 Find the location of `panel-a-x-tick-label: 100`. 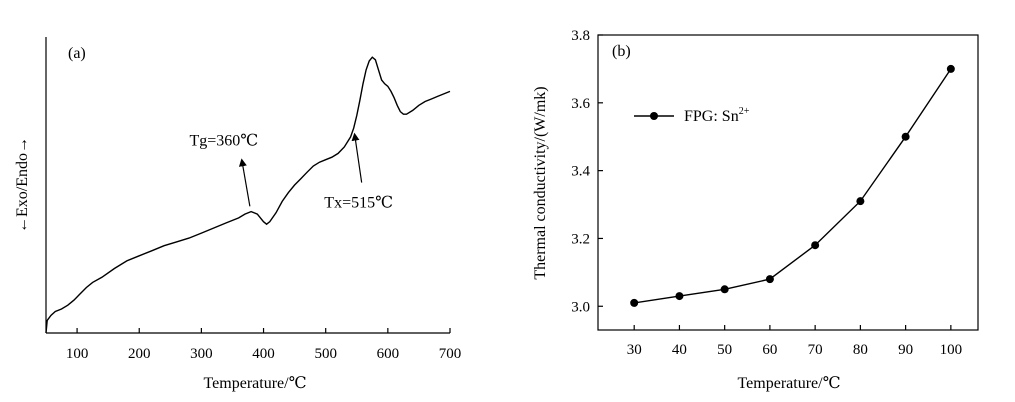

panel-a-x-tick-label: 100 is located at coordinates (77, 354).